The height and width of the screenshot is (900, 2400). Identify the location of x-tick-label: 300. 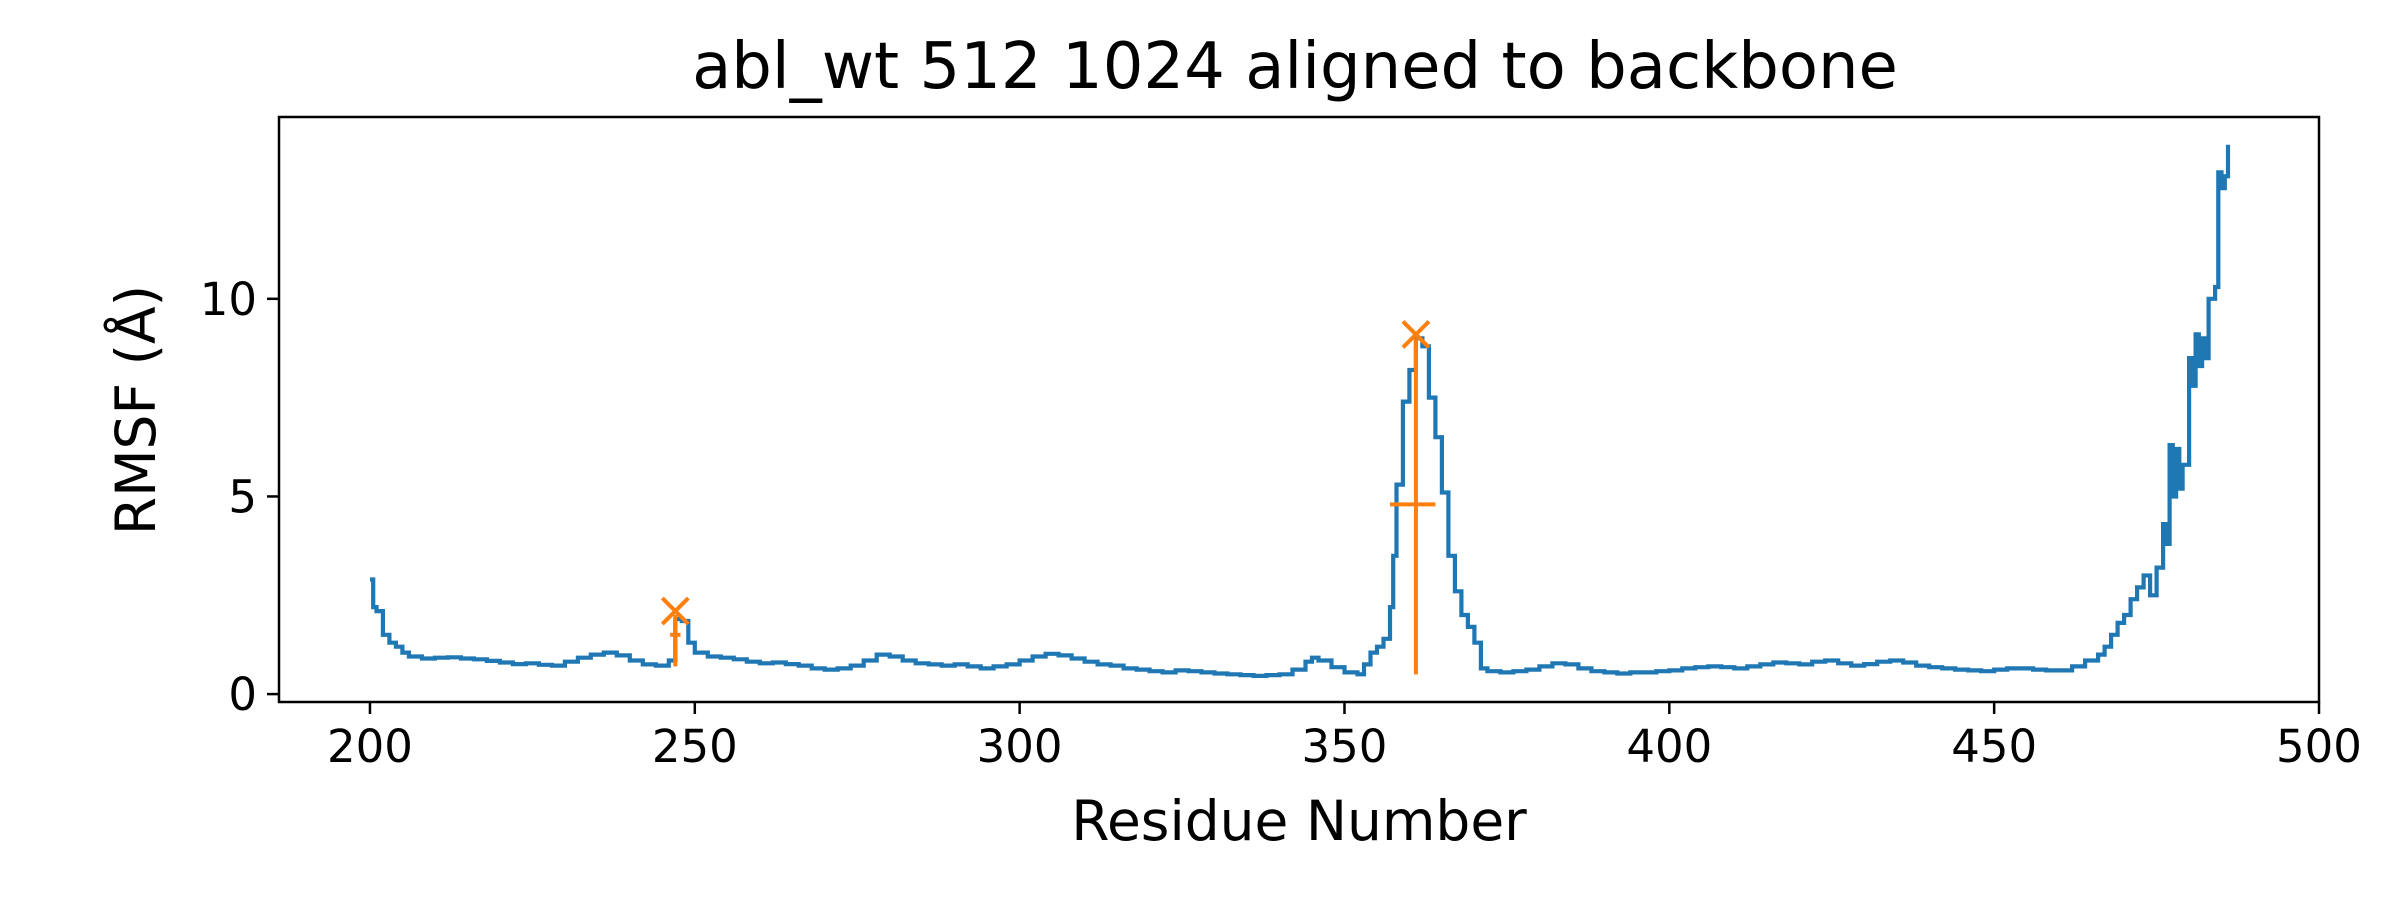
(1020, 746).